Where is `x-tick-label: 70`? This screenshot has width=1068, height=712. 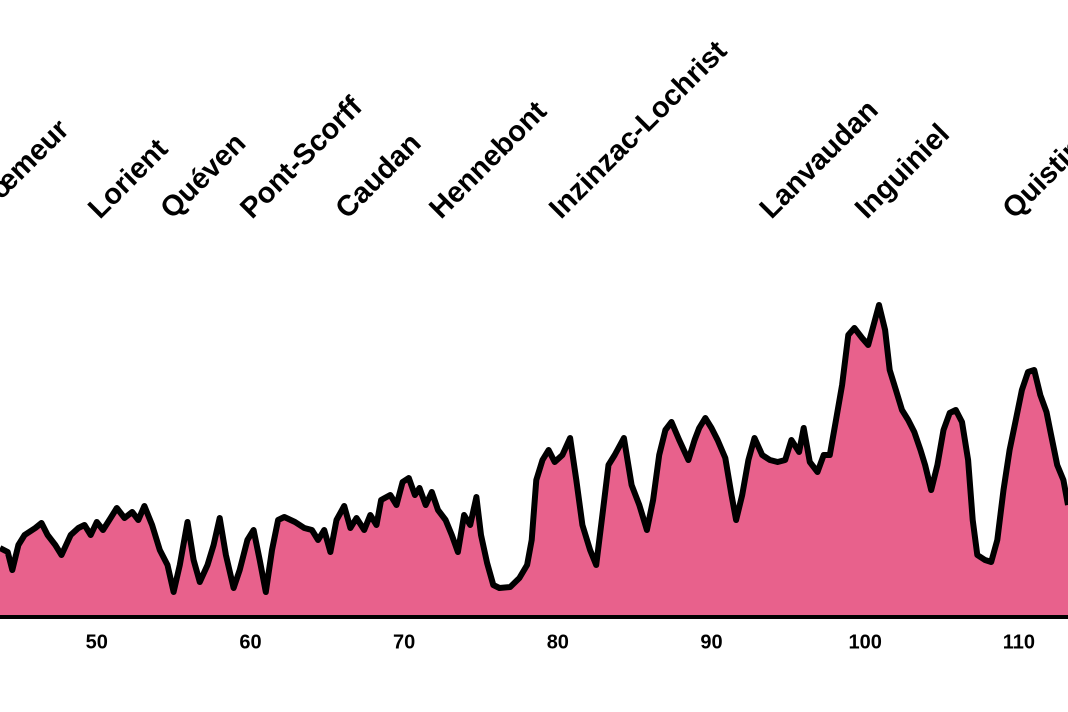
x-tick-label: 70 is located at coordinates (404, 642).